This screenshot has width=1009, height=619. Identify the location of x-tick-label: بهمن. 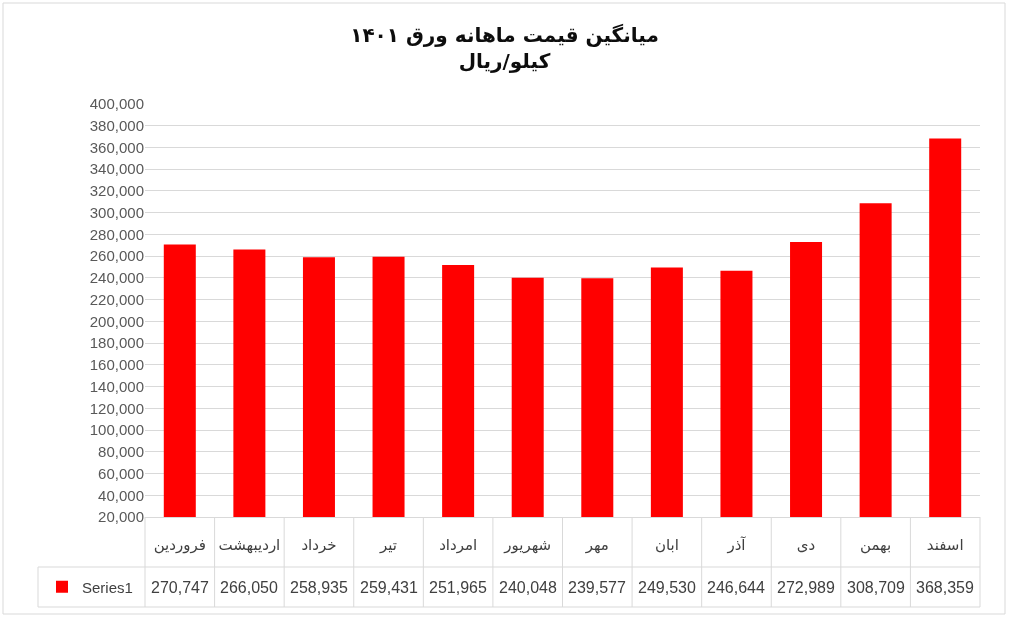
(876, 545).